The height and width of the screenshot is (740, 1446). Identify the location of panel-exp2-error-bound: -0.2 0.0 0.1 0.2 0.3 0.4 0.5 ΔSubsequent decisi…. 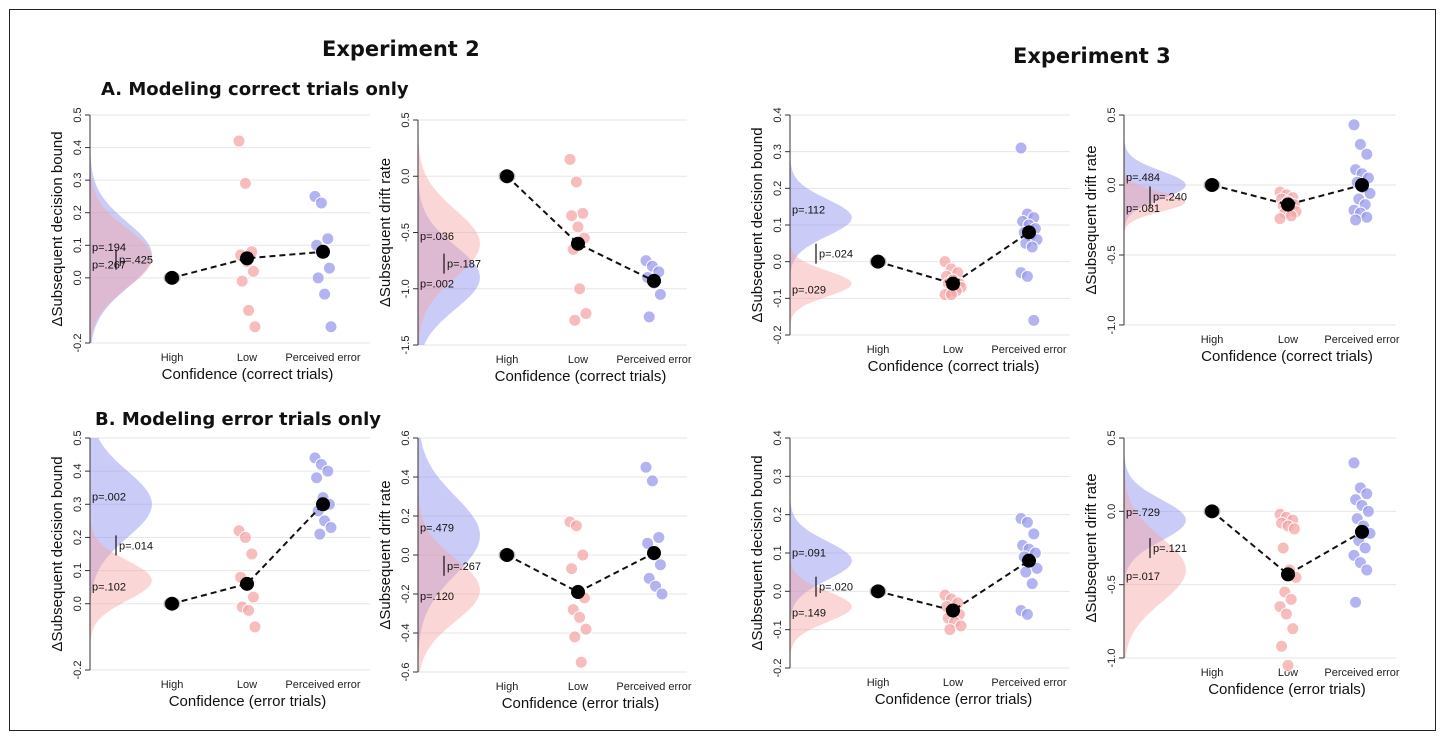
(209, 570).